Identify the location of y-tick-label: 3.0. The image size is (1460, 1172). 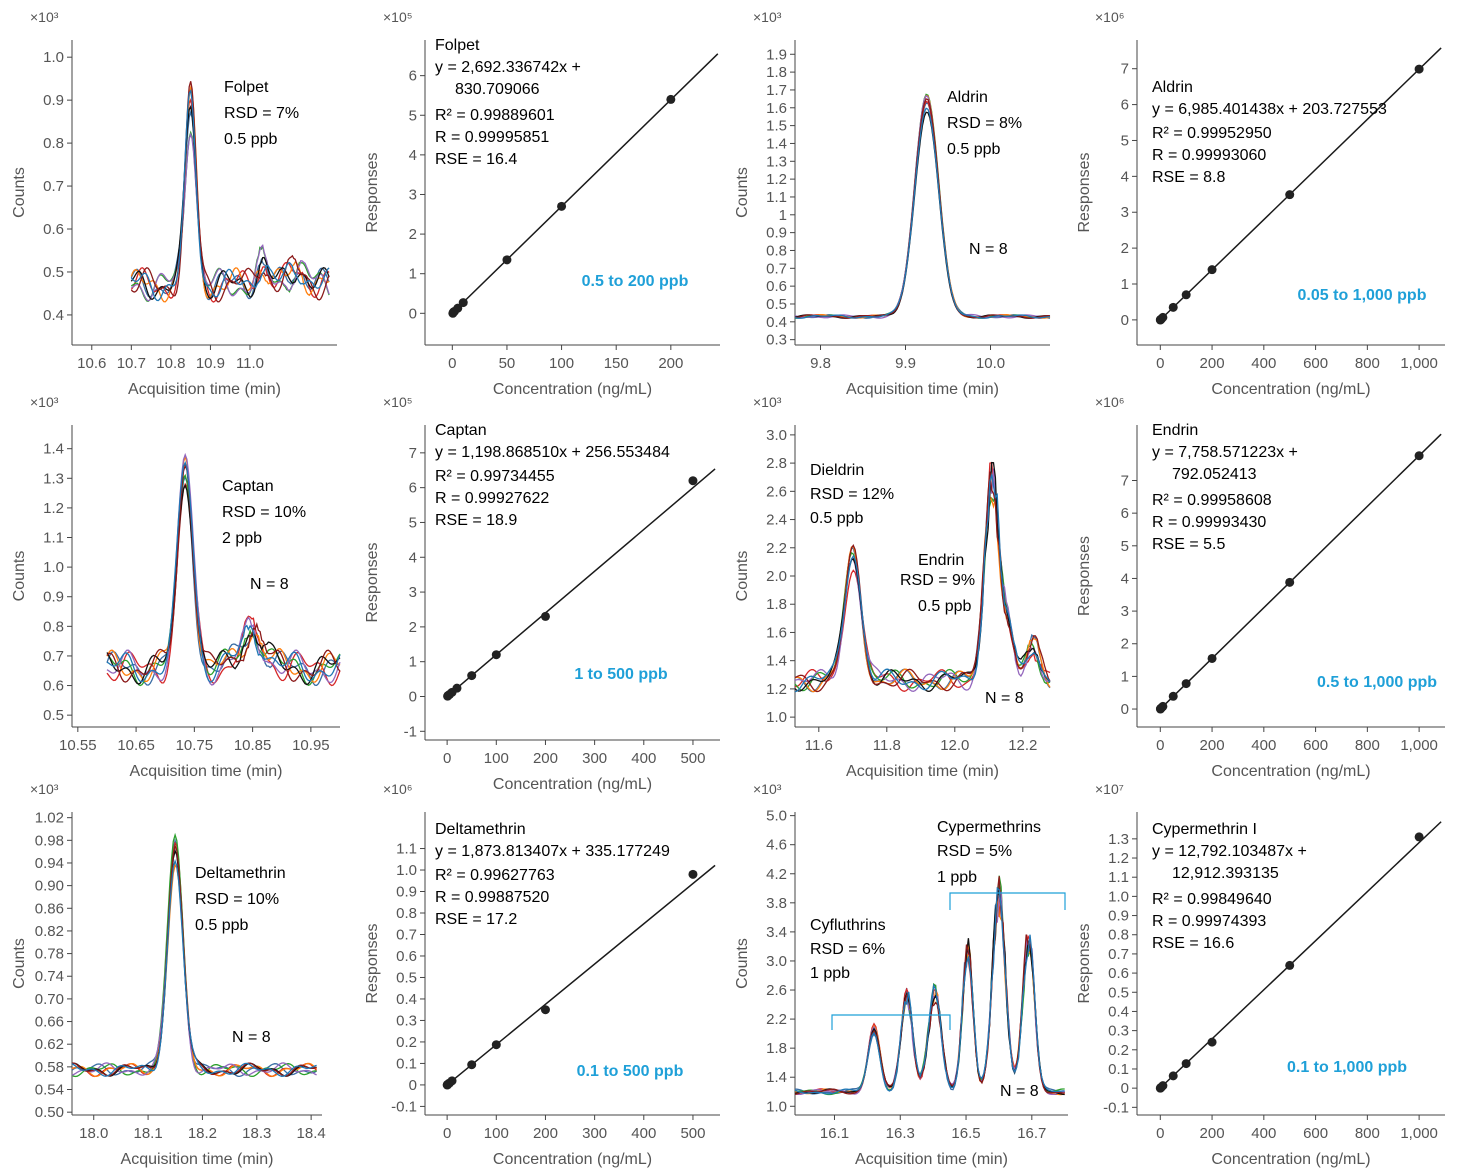
(776, 961).